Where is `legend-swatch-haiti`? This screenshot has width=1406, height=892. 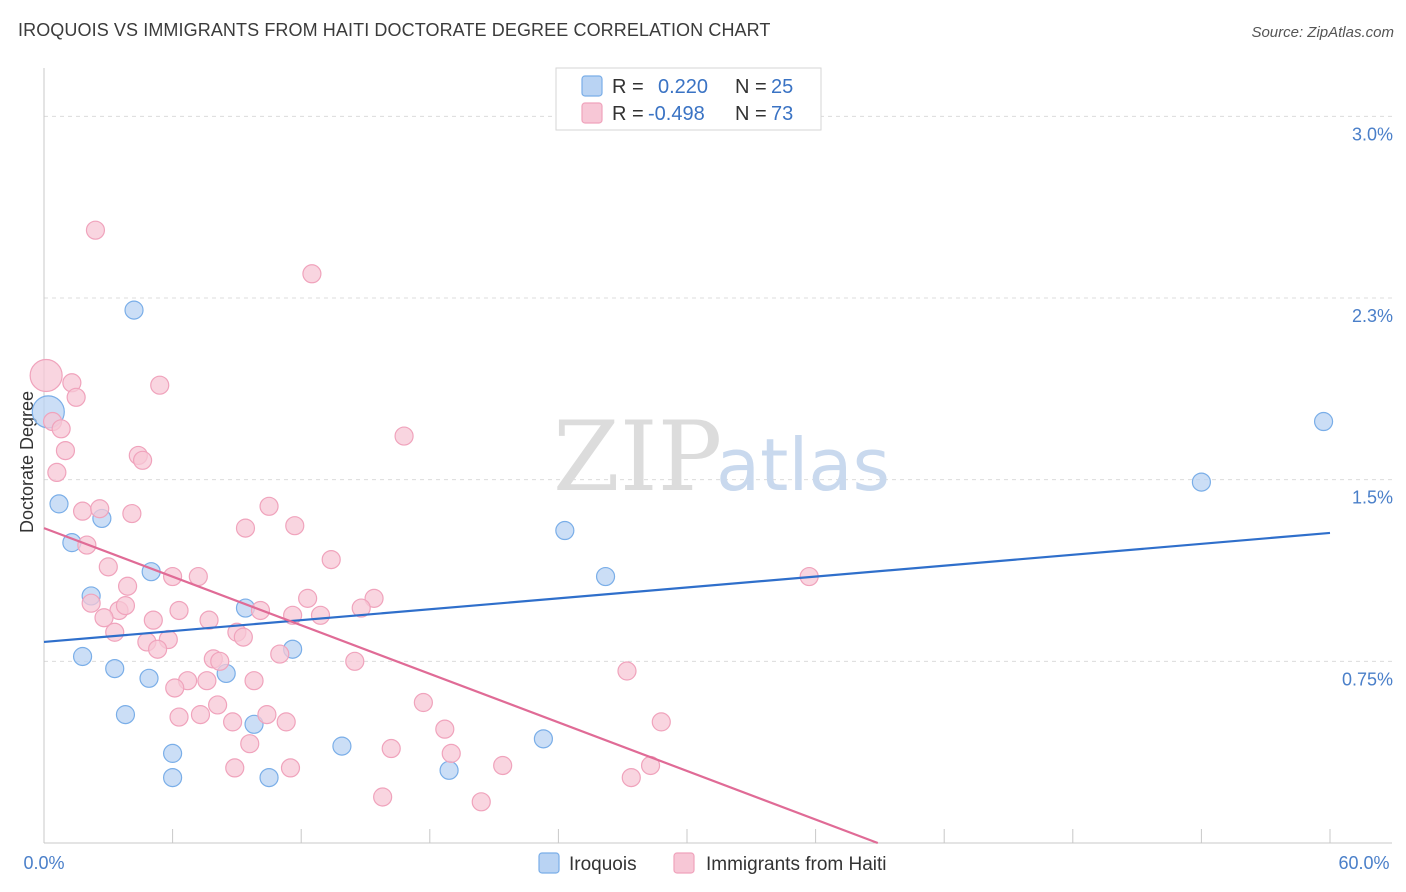 legend-swatch-haiti is located at coordinates (592, 113).